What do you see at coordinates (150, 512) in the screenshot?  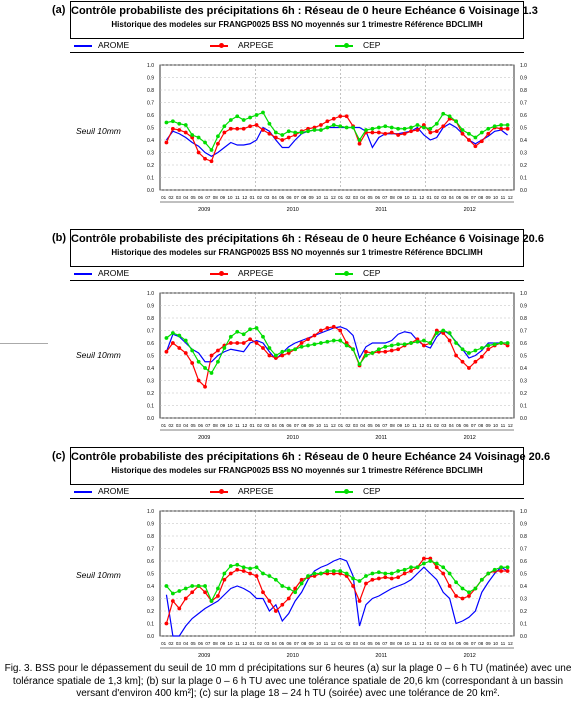 I see `y-tick-label-left: 1.0` at bounding box center [150, 512].